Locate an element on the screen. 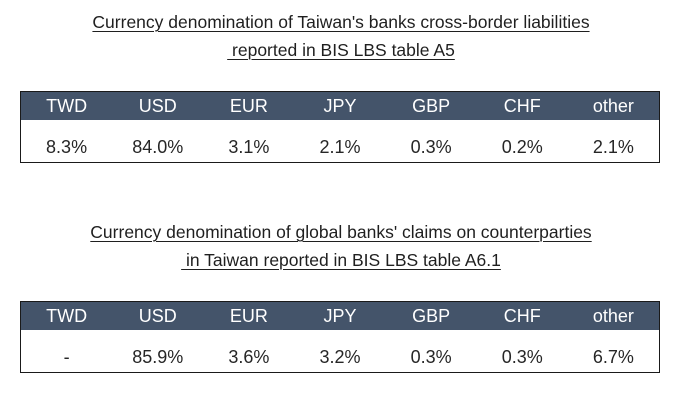 This screenshot has height=406, width=682. table1-header-row: TWD USD EUR JPY GBP CHF other is located at coordinates (340, 106).